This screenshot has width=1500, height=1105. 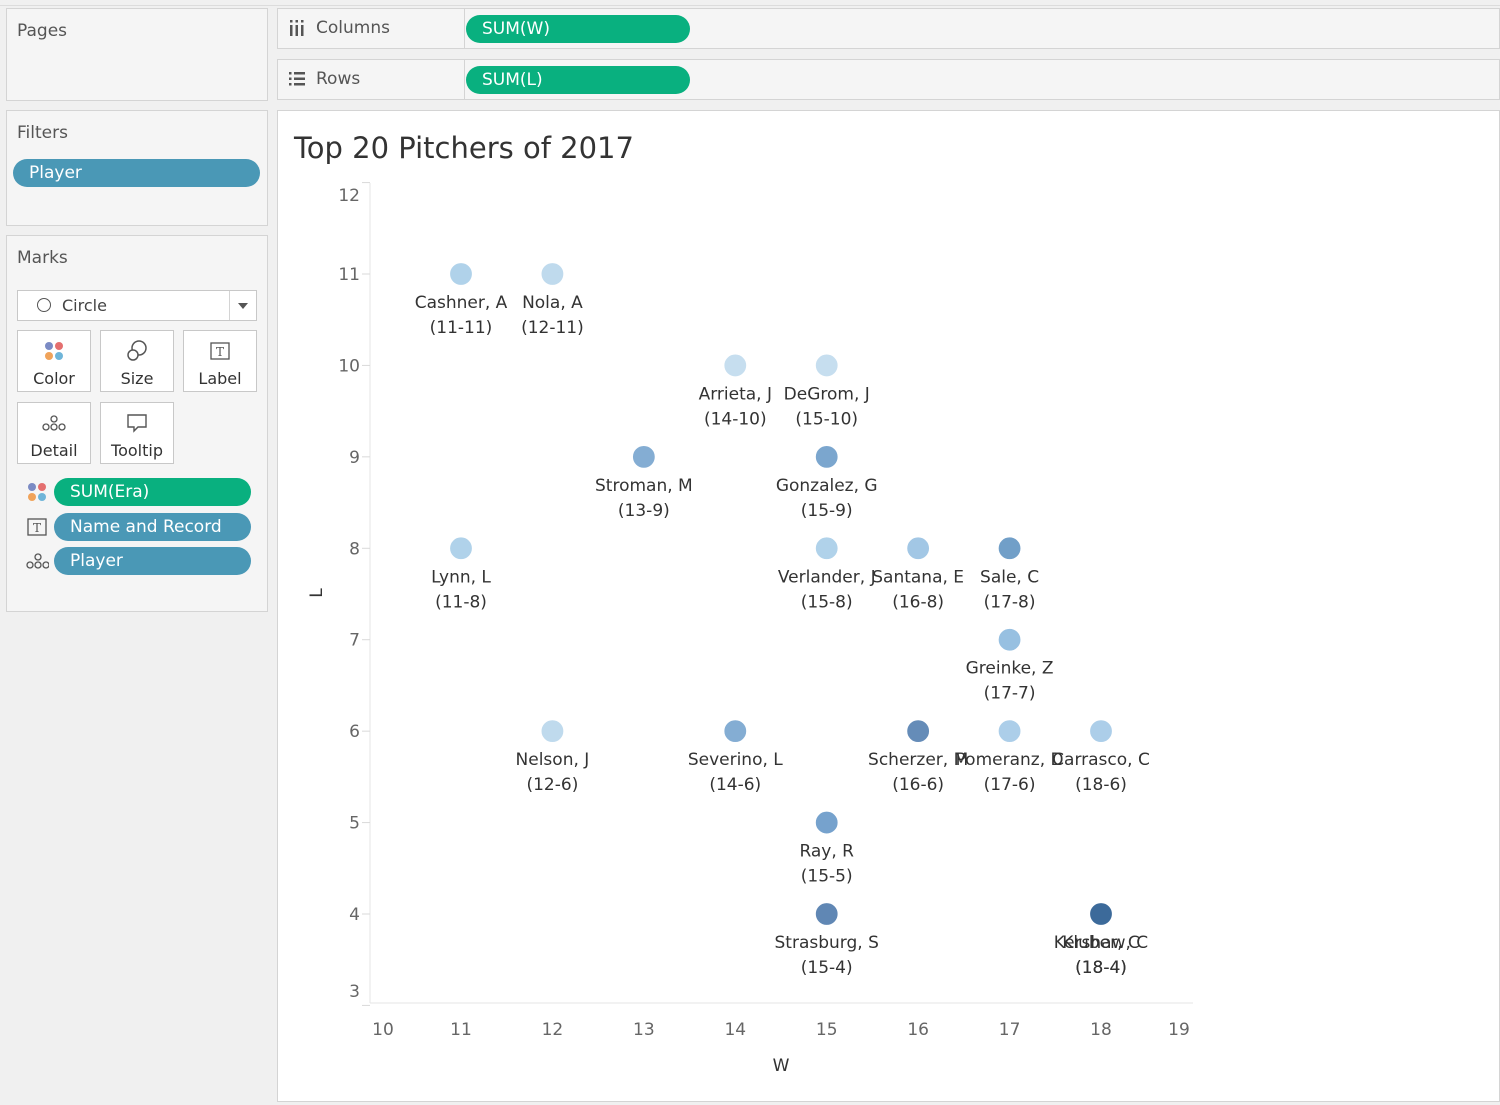 I want to click on encoding-pill-era: SUM(Era), so click(x=152, y=492).